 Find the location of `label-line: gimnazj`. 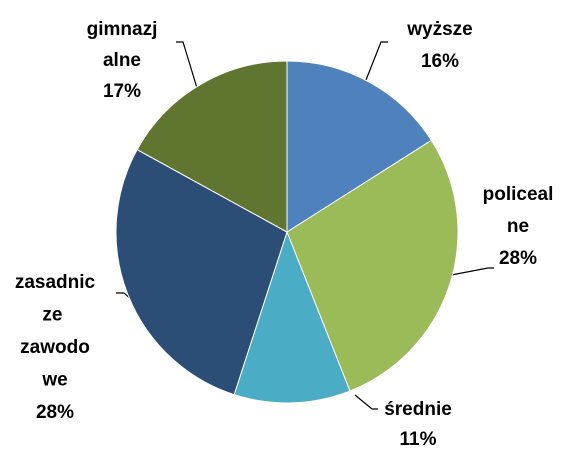

label-line: gimnazj is located at coordinates (122, 29).